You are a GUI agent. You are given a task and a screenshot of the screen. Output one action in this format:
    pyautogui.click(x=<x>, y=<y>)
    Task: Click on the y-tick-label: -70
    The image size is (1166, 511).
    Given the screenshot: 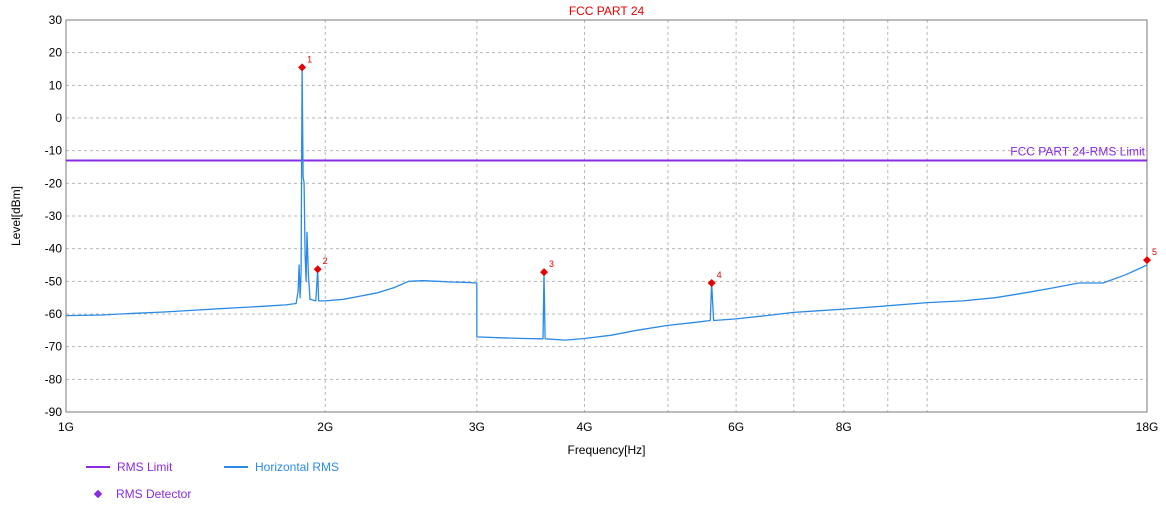 What is the action you would take?
    pyautogui.click(x=54, y=347)
    